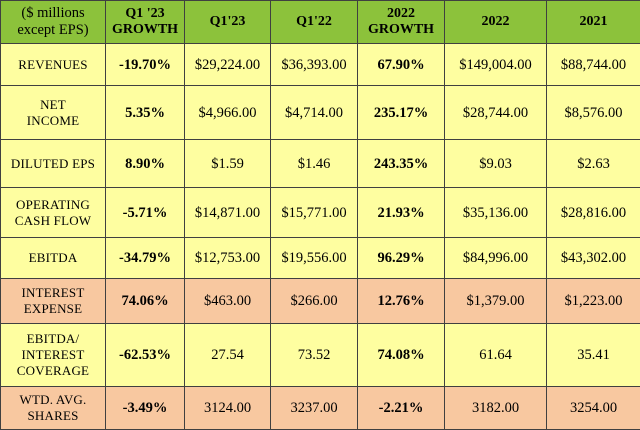  I want to click on header-label-line2: except EPS), so click(53, 30).